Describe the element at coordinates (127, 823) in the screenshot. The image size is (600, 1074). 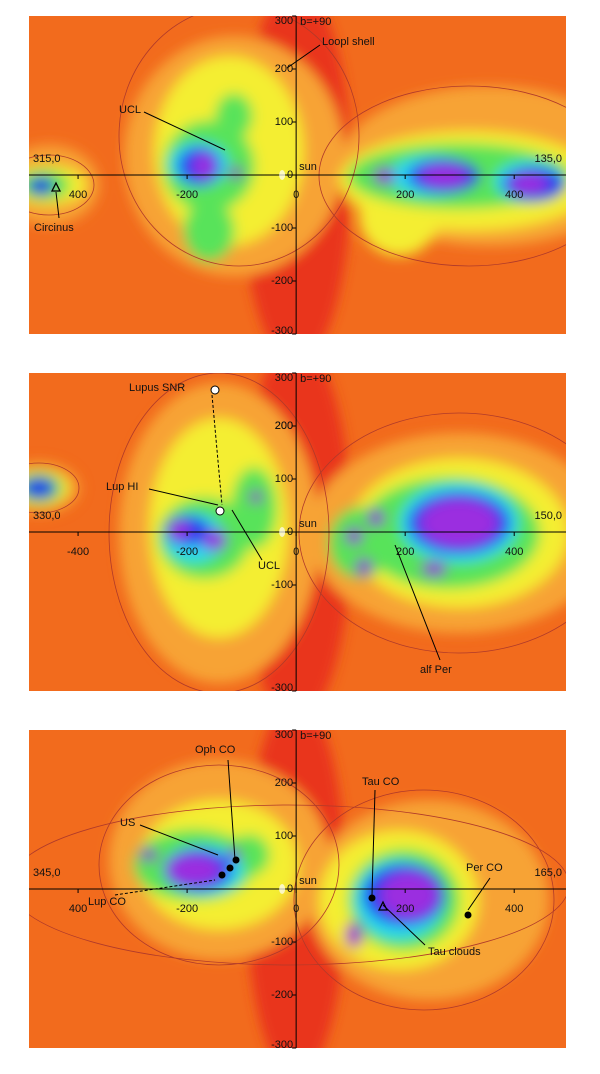
I see `annotation: US` at that location.